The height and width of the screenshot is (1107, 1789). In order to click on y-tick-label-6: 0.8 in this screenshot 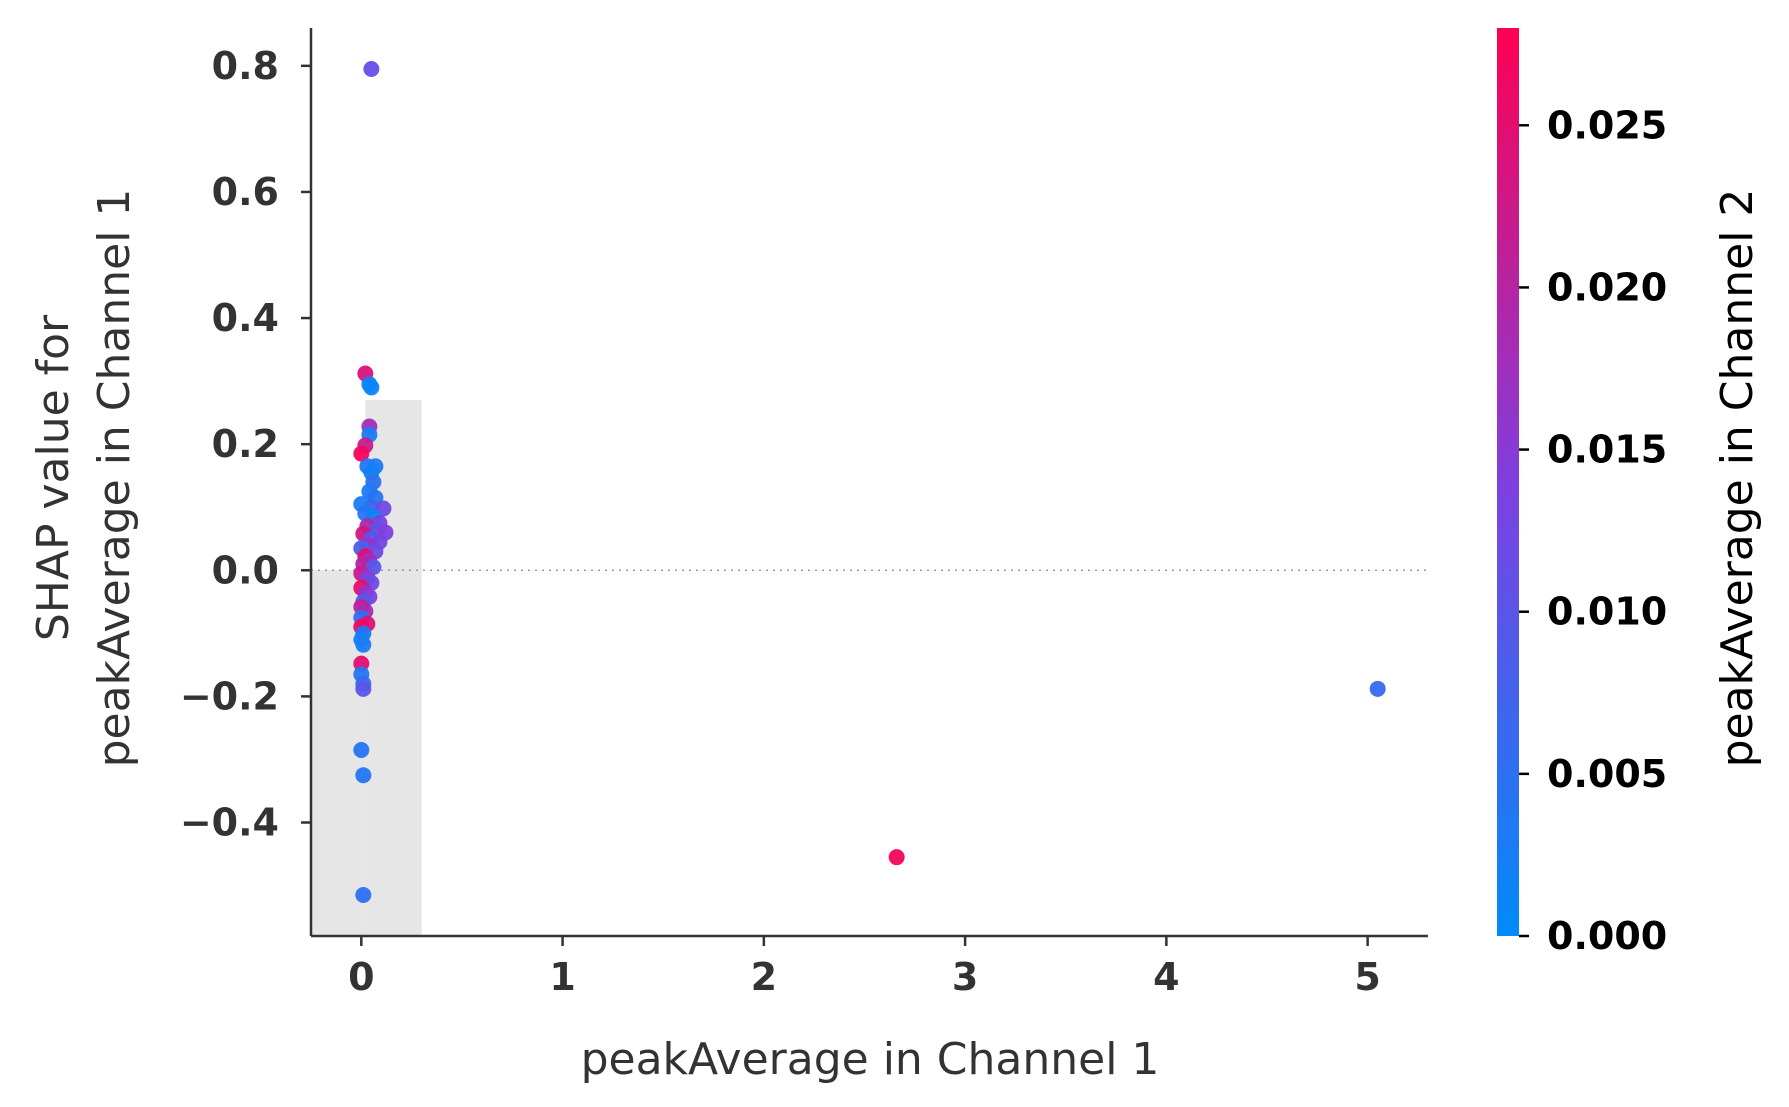, I will do `click(245, 66)`.